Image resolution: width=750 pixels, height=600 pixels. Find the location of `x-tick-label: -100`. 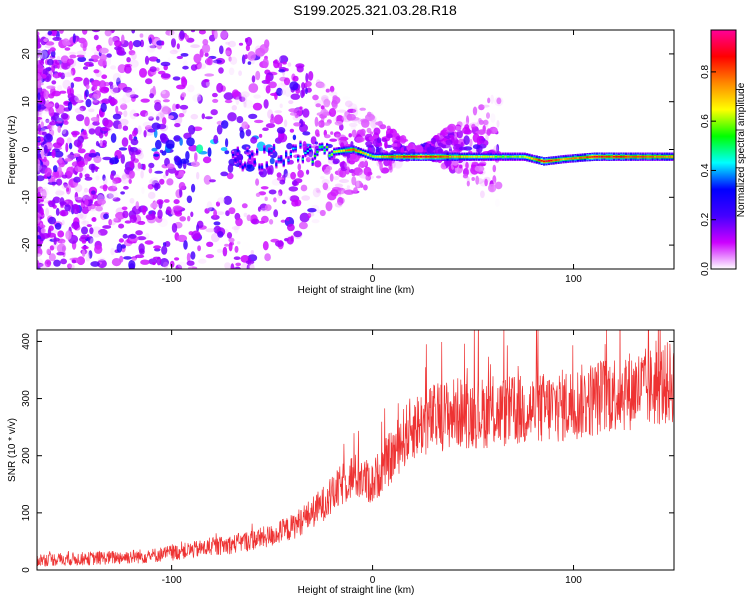

x-tick-label: -100 is located at coordinates (172, 580).